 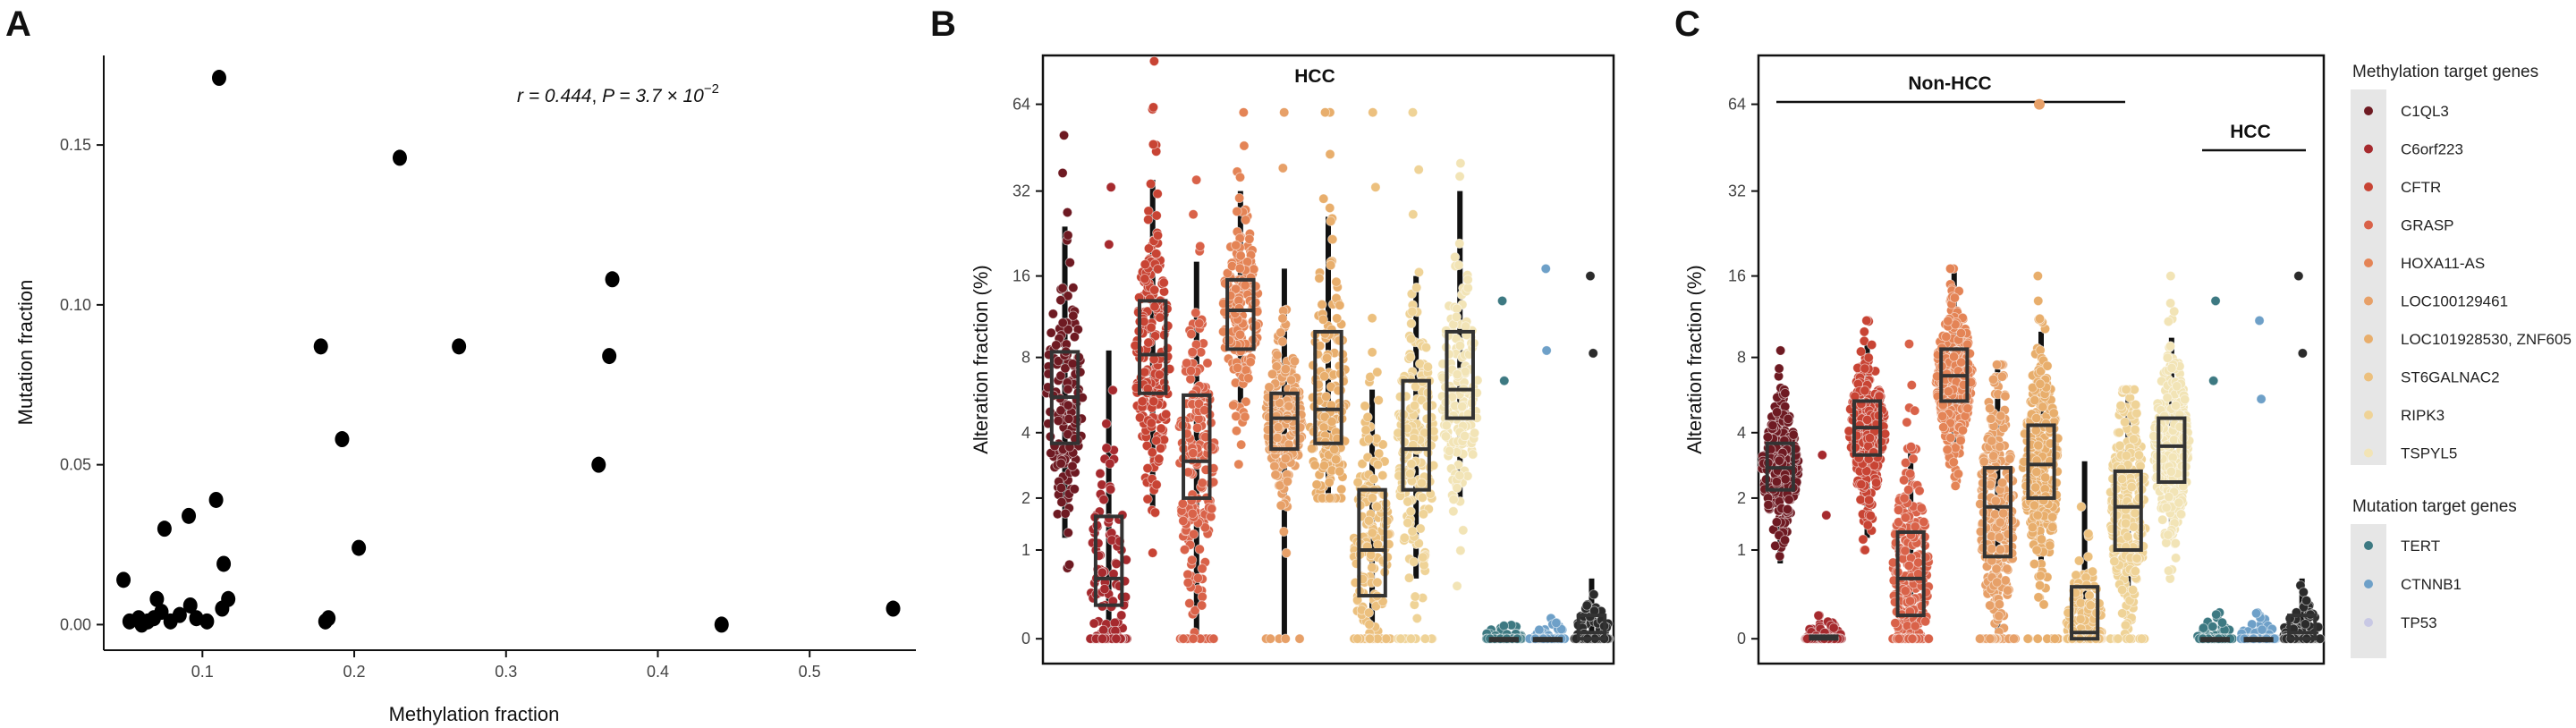 What do you see at coordinates (1591, 457) in the screenshot?
I see `group-tp53` at bounding box center [1591, 457].